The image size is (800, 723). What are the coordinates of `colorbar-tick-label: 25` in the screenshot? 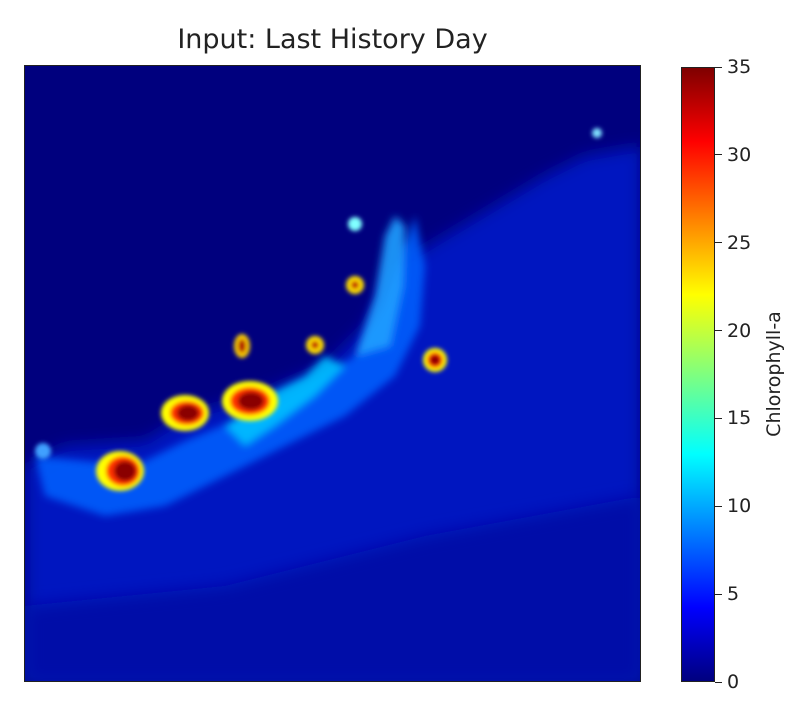 It's located at (739, 243).